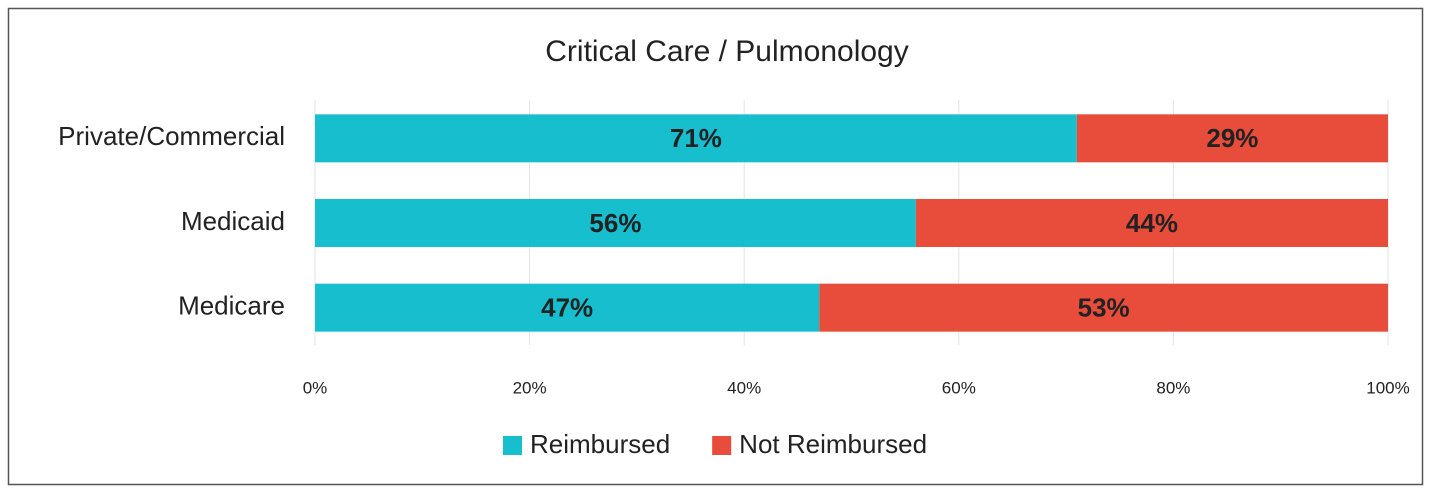 Image resolution: width=1431 pixels, height=495 pixels. What do you see at coordinates (171, 136) in the screenshot?
I see `y-tick-label: Private/Commercial` at bounding box center [171, 136].